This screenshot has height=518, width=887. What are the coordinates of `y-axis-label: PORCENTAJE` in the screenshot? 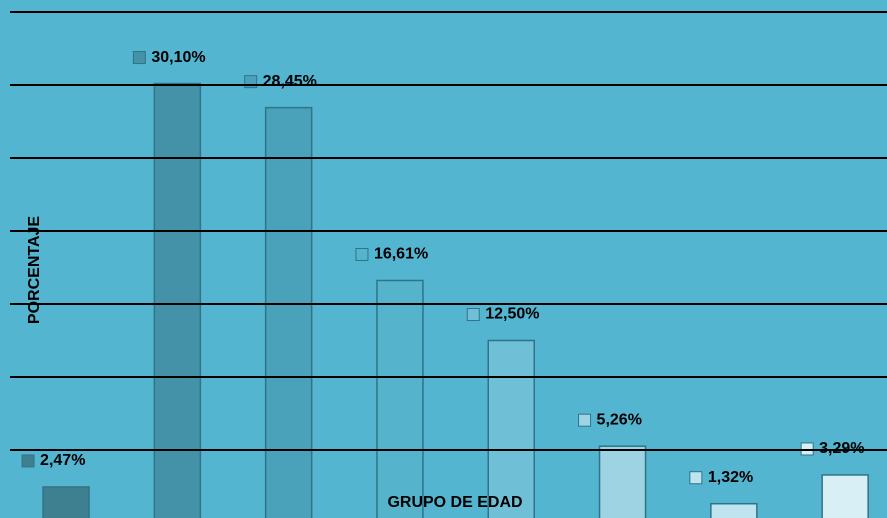 It's located at (34, 270).